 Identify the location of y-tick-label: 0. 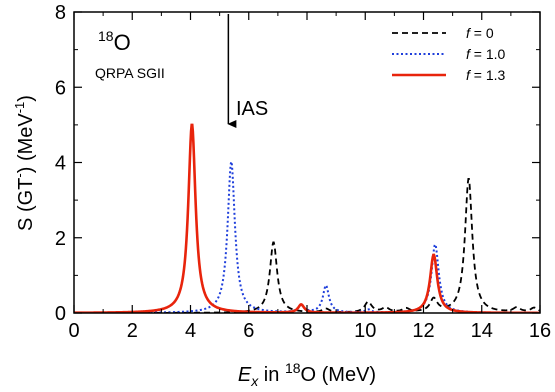
(60, 314).